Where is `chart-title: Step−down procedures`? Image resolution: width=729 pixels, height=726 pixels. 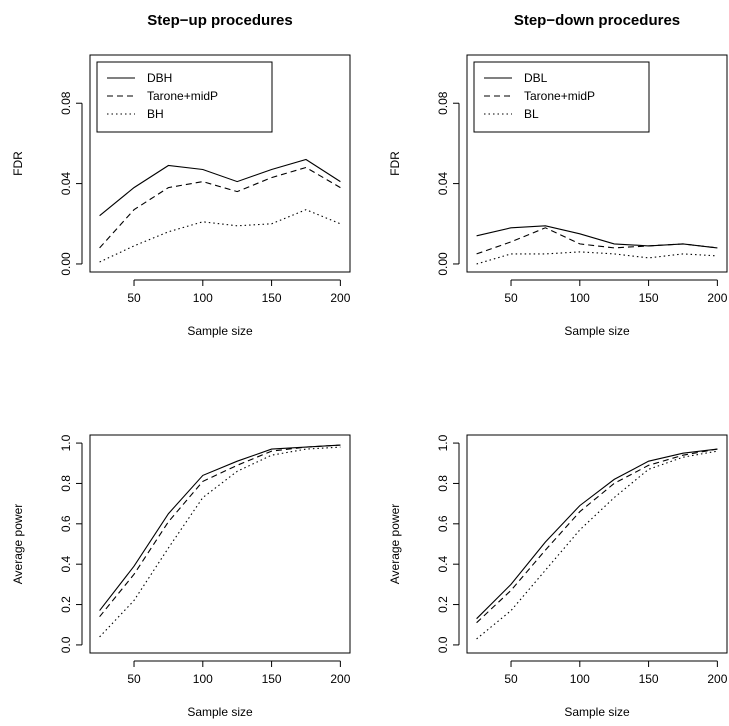 chart-title: Step−down procedures is located at coordinates (597, 20).